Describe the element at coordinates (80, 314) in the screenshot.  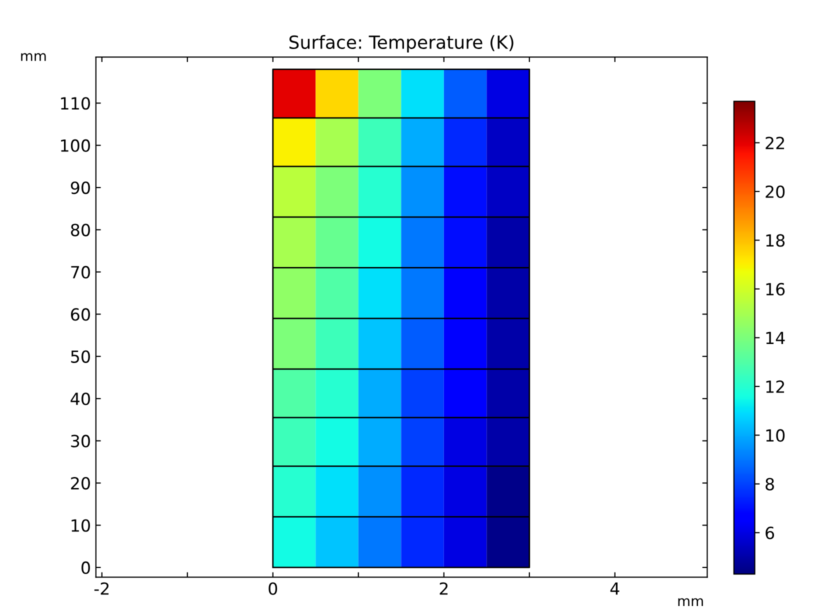
I see `y-tick-label: 60` at that location.